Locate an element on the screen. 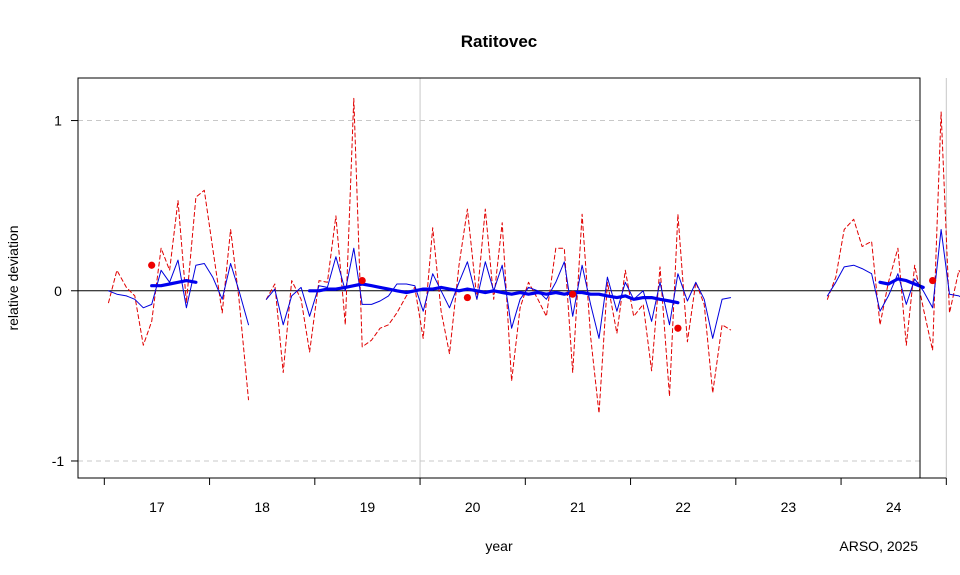 This screenshot has width=960, height=575. credit-text: ARSO, 2025 is located at coordinates (878, 546).